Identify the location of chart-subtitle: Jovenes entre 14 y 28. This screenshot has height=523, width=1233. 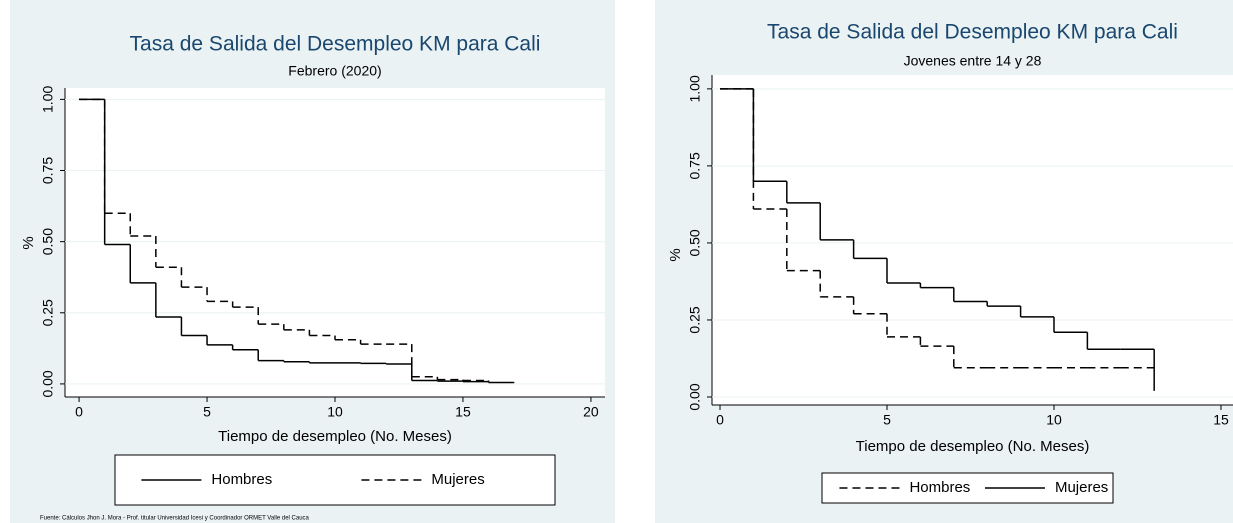
(973, 61).